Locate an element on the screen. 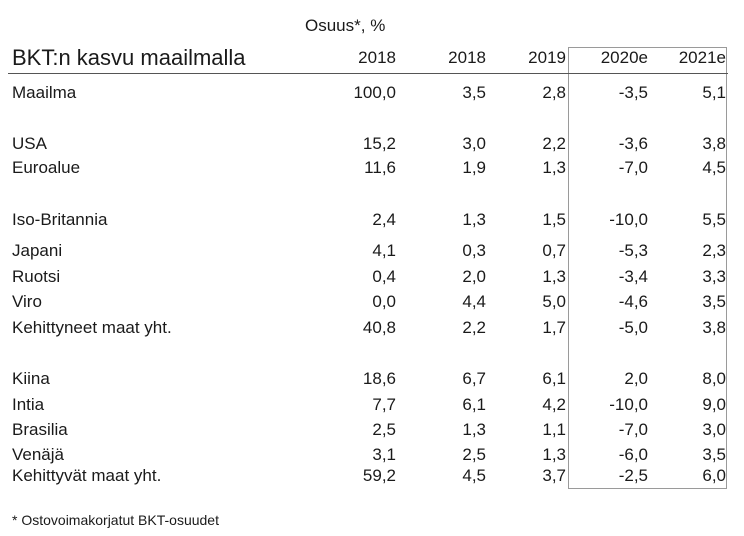 The height and width of the screenshot is (536, 744). row-label: Kiina is located at coordinates (31, 378).